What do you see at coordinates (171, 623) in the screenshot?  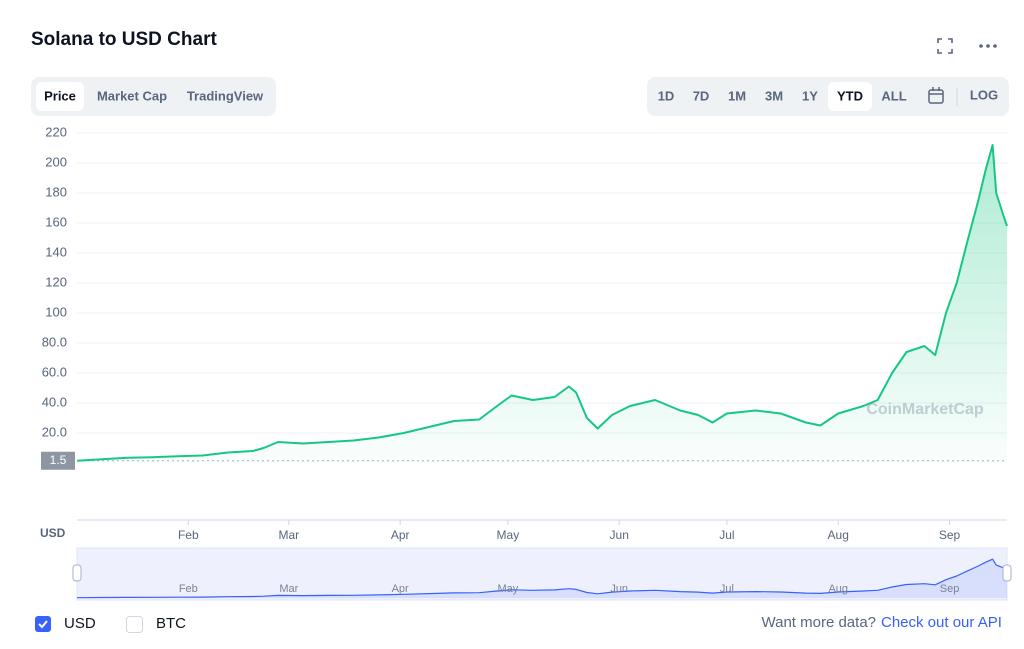 I see `currency-label: BTC` at bounding box center [171, 623].